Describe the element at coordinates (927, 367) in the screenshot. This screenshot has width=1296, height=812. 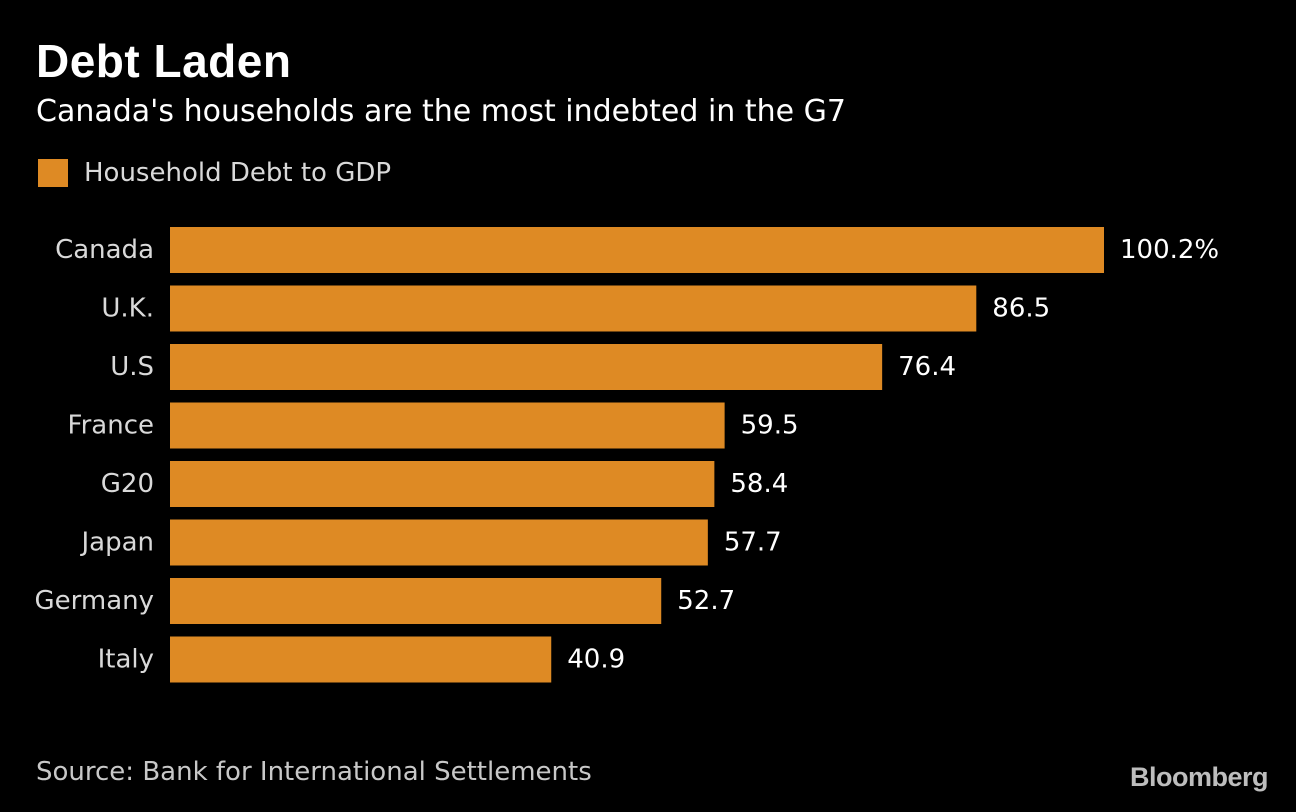
I see `value-label: 76.4` at that location.